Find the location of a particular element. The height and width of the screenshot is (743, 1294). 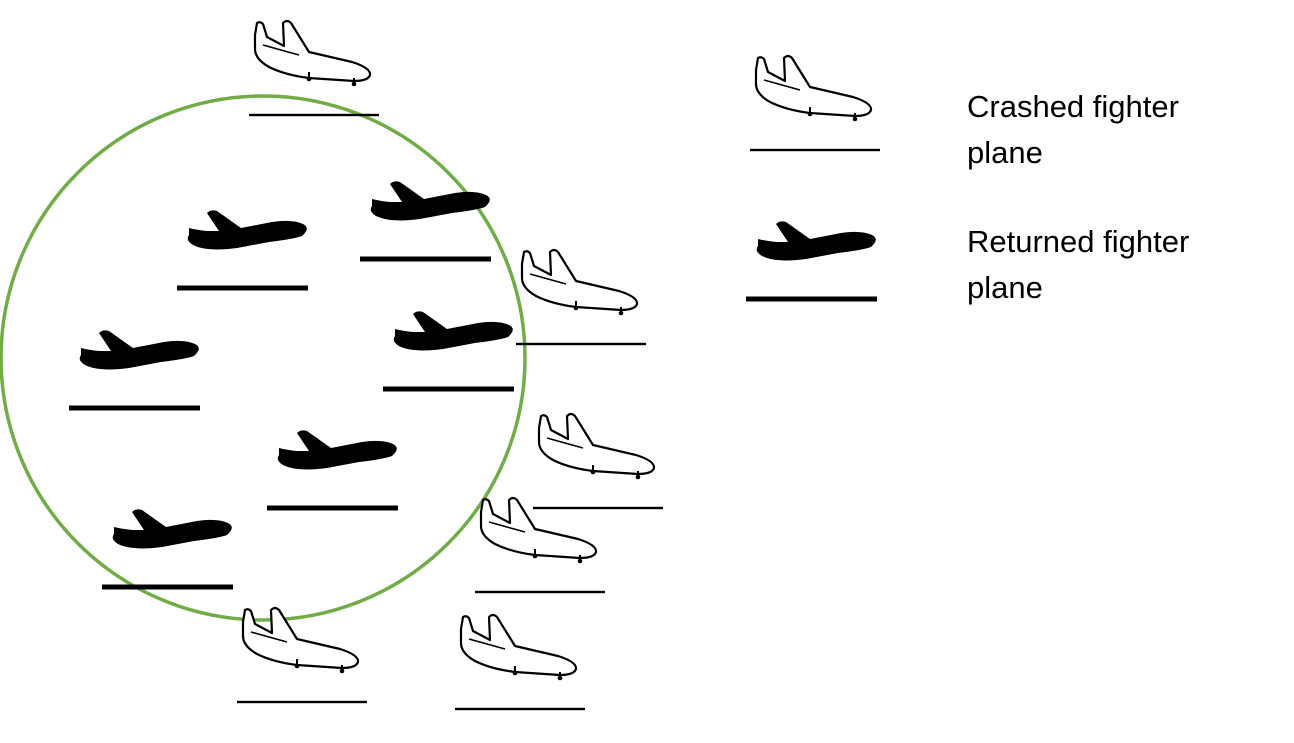

legend-crashed-label: Crashed fighter plane is located at coordinates (1117, 130).